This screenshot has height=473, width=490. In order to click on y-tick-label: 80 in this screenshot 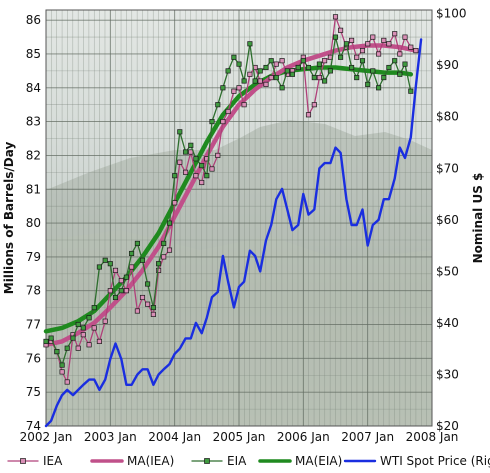, I will do `click(33, 223)`.